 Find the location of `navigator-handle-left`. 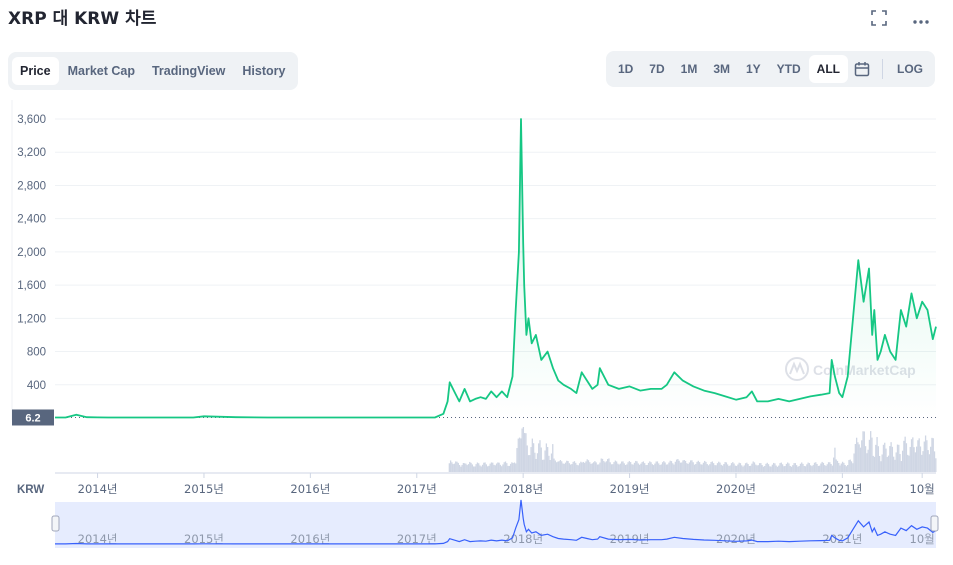

navigator-handle-left is located at coordinates (55, 523).